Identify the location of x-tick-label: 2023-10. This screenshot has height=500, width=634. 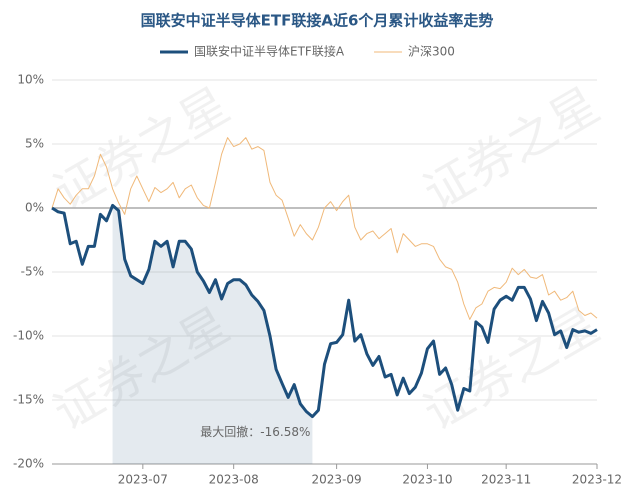
(427, 480).